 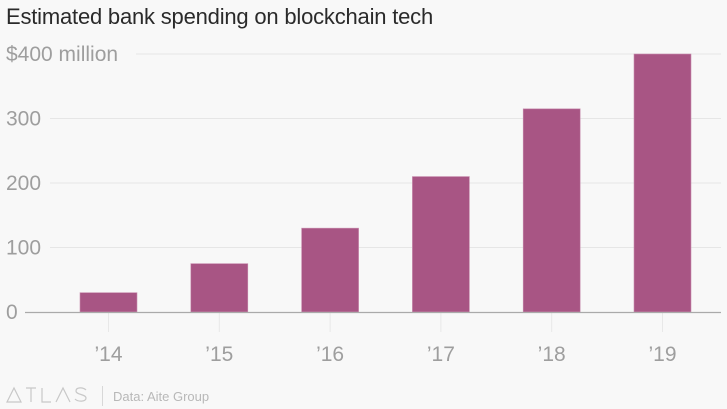 What do you see at coordinates (12, 312) in the screenshot?
I see `y-tick-label: 0` at bounding box center [12, 312].